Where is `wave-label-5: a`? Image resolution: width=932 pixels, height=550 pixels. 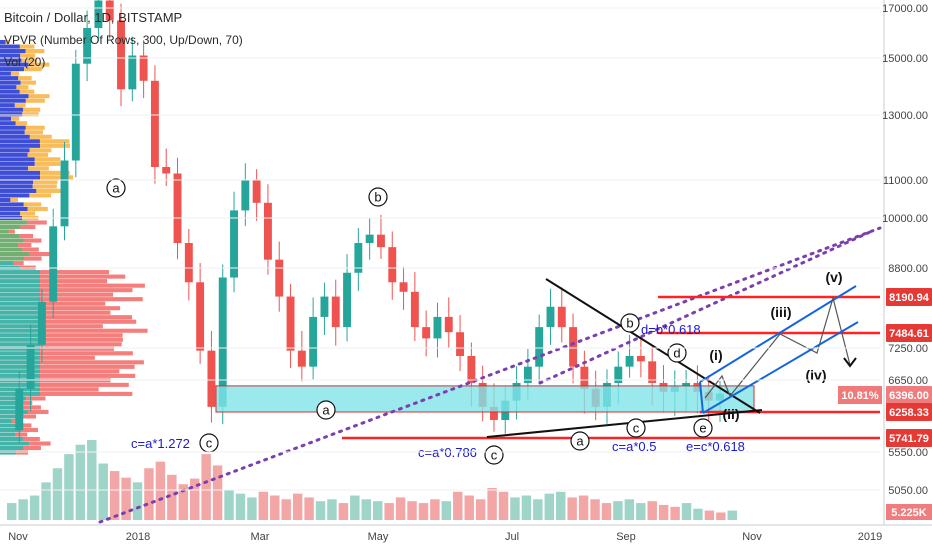 wave-label-5: a is located at coordinates (580, 441).